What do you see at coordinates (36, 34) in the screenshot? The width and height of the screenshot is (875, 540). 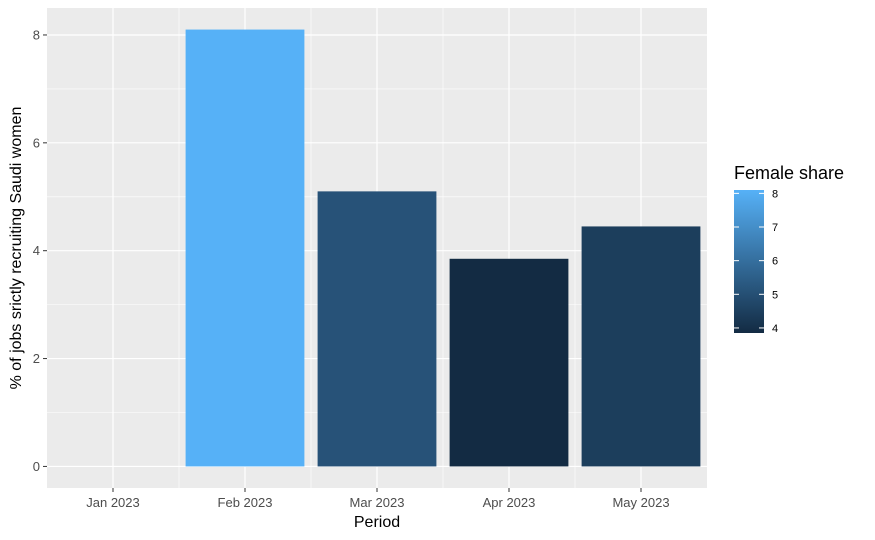 I see `y-tick-label: 8` at bounding box center [36, 34].